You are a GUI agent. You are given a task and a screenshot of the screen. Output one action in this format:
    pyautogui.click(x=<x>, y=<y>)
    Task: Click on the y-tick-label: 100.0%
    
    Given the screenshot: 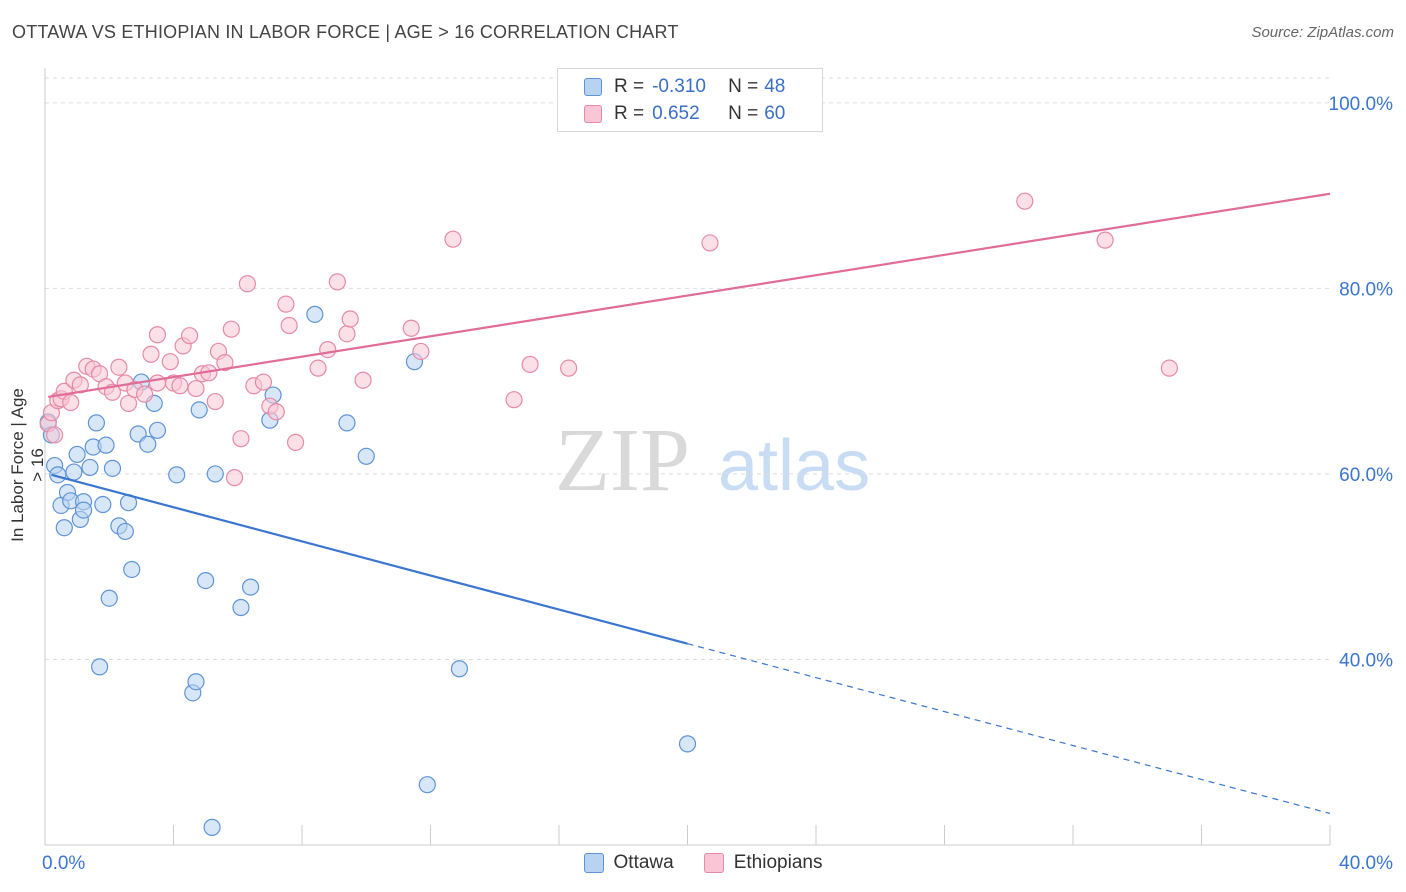 What is the action you would take?
    pyautogui.click(x=1361, y=104)
    